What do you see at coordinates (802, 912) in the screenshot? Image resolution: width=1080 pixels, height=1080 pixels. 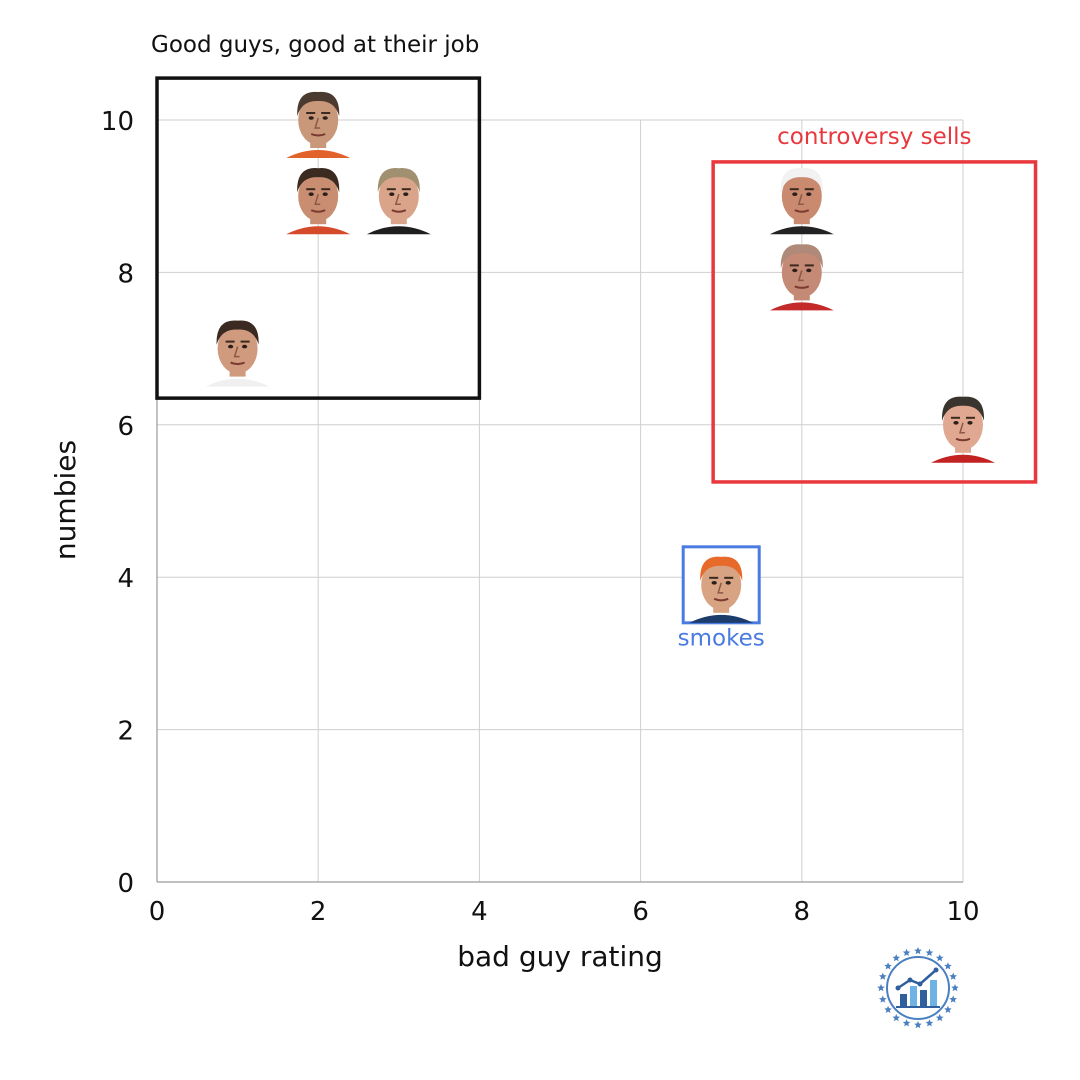 I see `x-tick-label: 8` at bounding box center [802, 912].